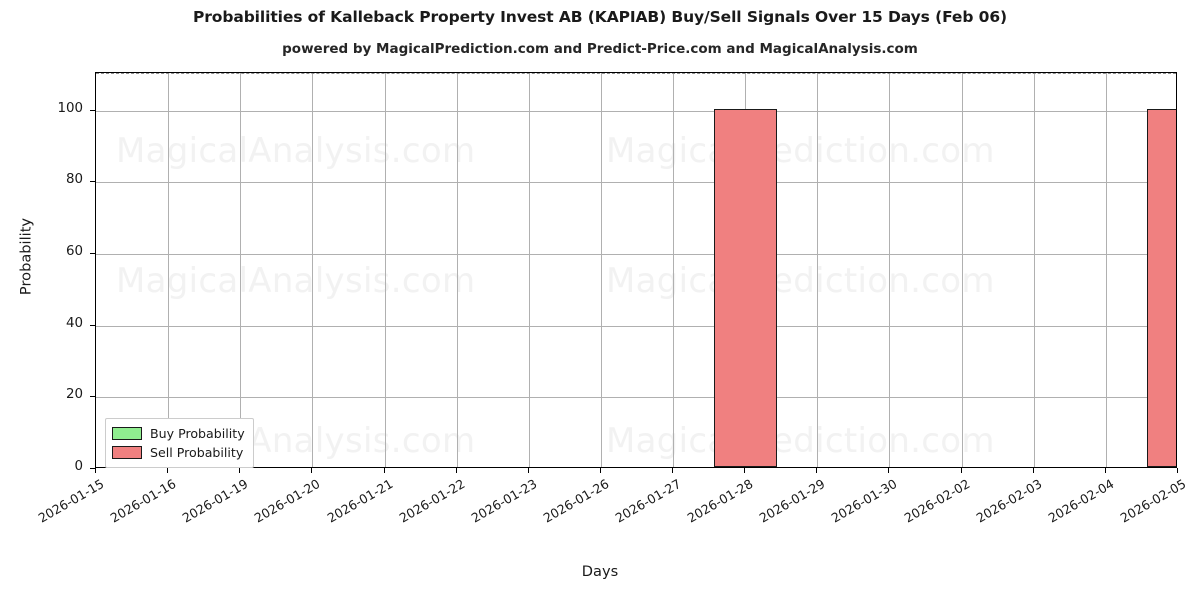  Describe the element at coordinates (197, 452) in the screenshot. I see `legend-label: Sell Probability` at that location.